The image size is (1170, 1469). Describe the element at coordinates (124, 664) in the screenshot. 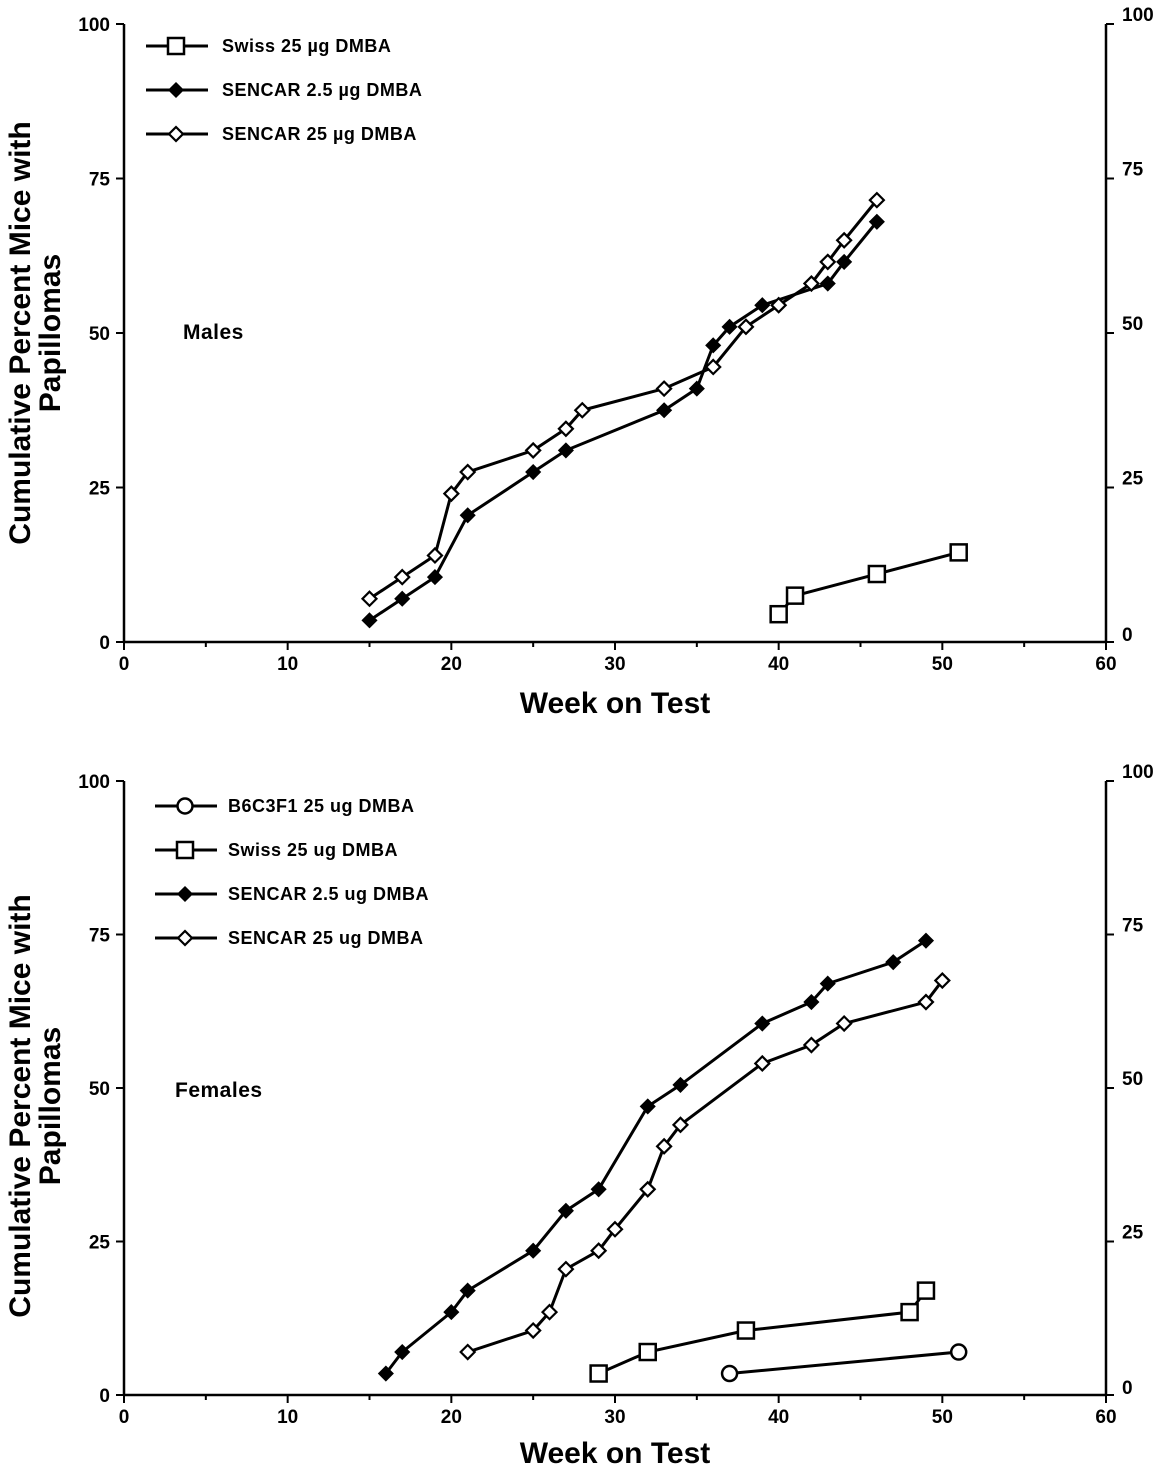

I see `x-tick-label: 0` at that location.